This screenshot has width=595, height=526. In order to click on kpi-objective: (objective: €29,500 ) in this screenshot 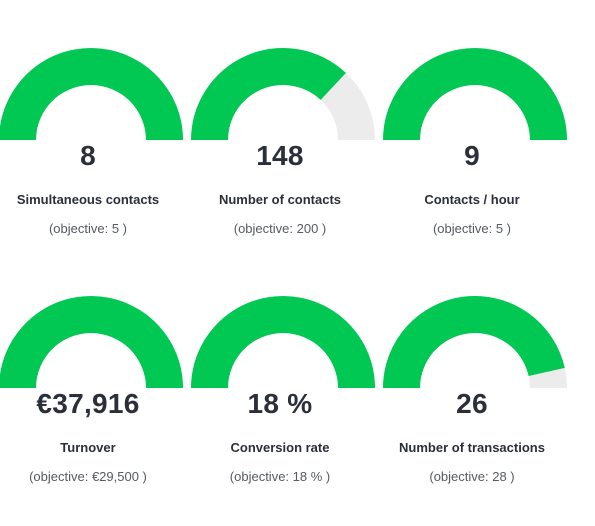, I will do `click(88, 476)`.